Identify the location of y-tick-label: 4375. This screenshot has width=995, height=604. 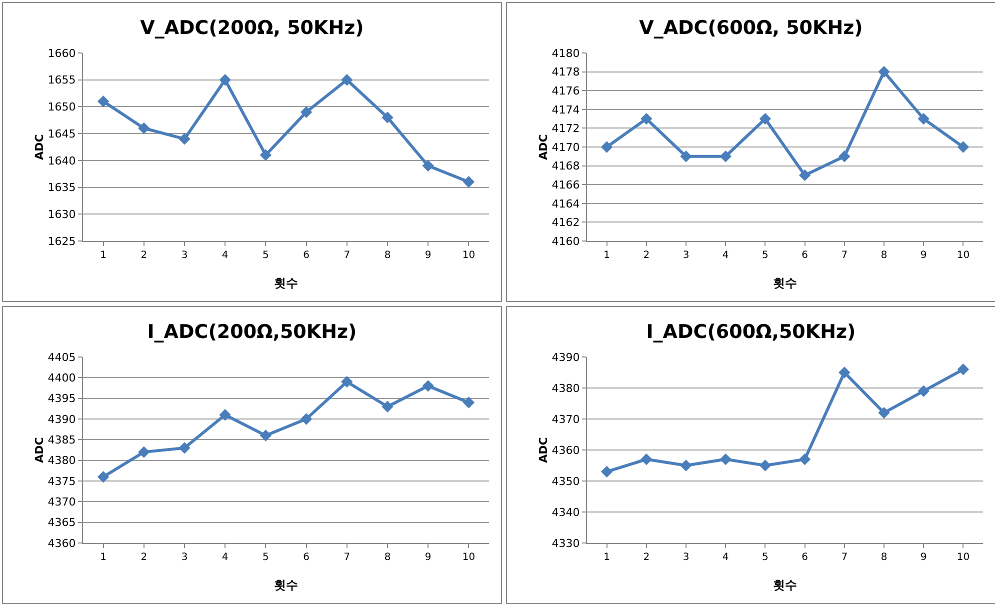
(62, 481).